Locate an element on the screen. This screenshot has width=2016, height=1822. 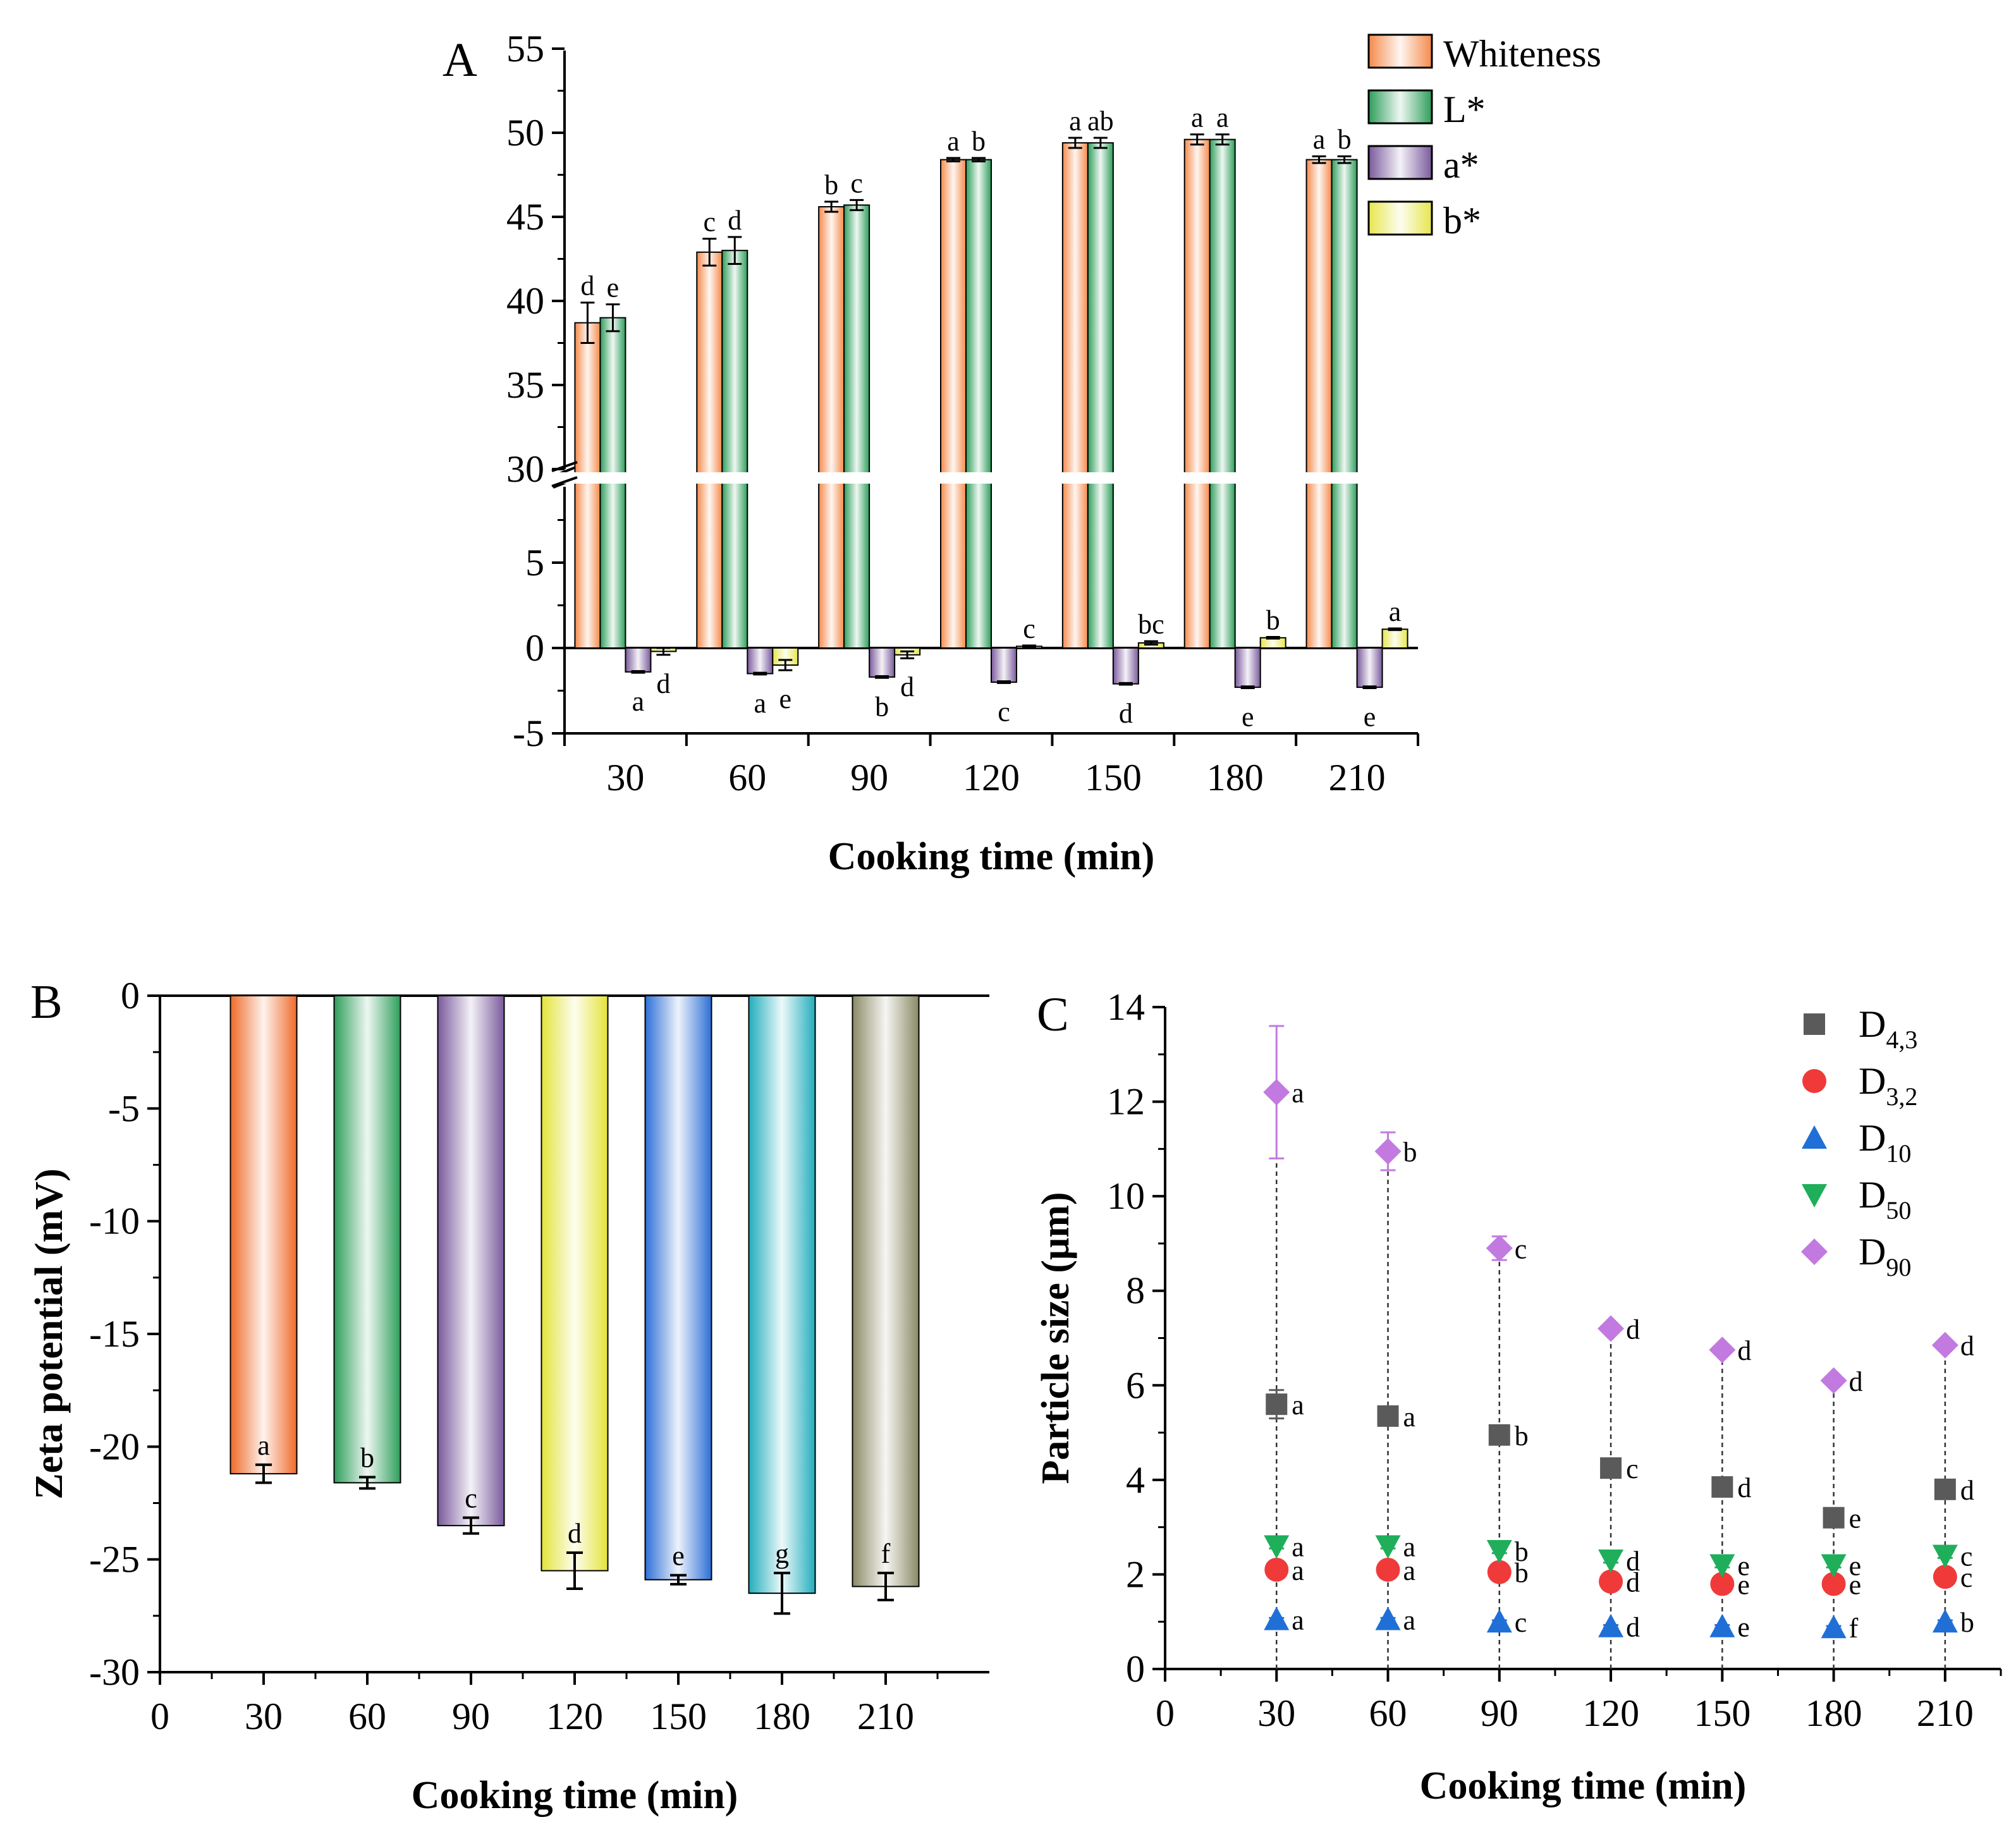
panel-c-y-tick-label: 2 is located at coordinates (1135, 1574).